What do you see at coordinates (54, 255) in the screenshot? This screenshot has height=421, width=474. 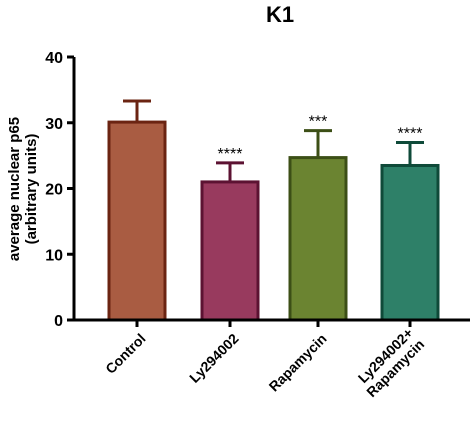 I see `y-tick-label-1: 10` at bounding box center [54, 255].